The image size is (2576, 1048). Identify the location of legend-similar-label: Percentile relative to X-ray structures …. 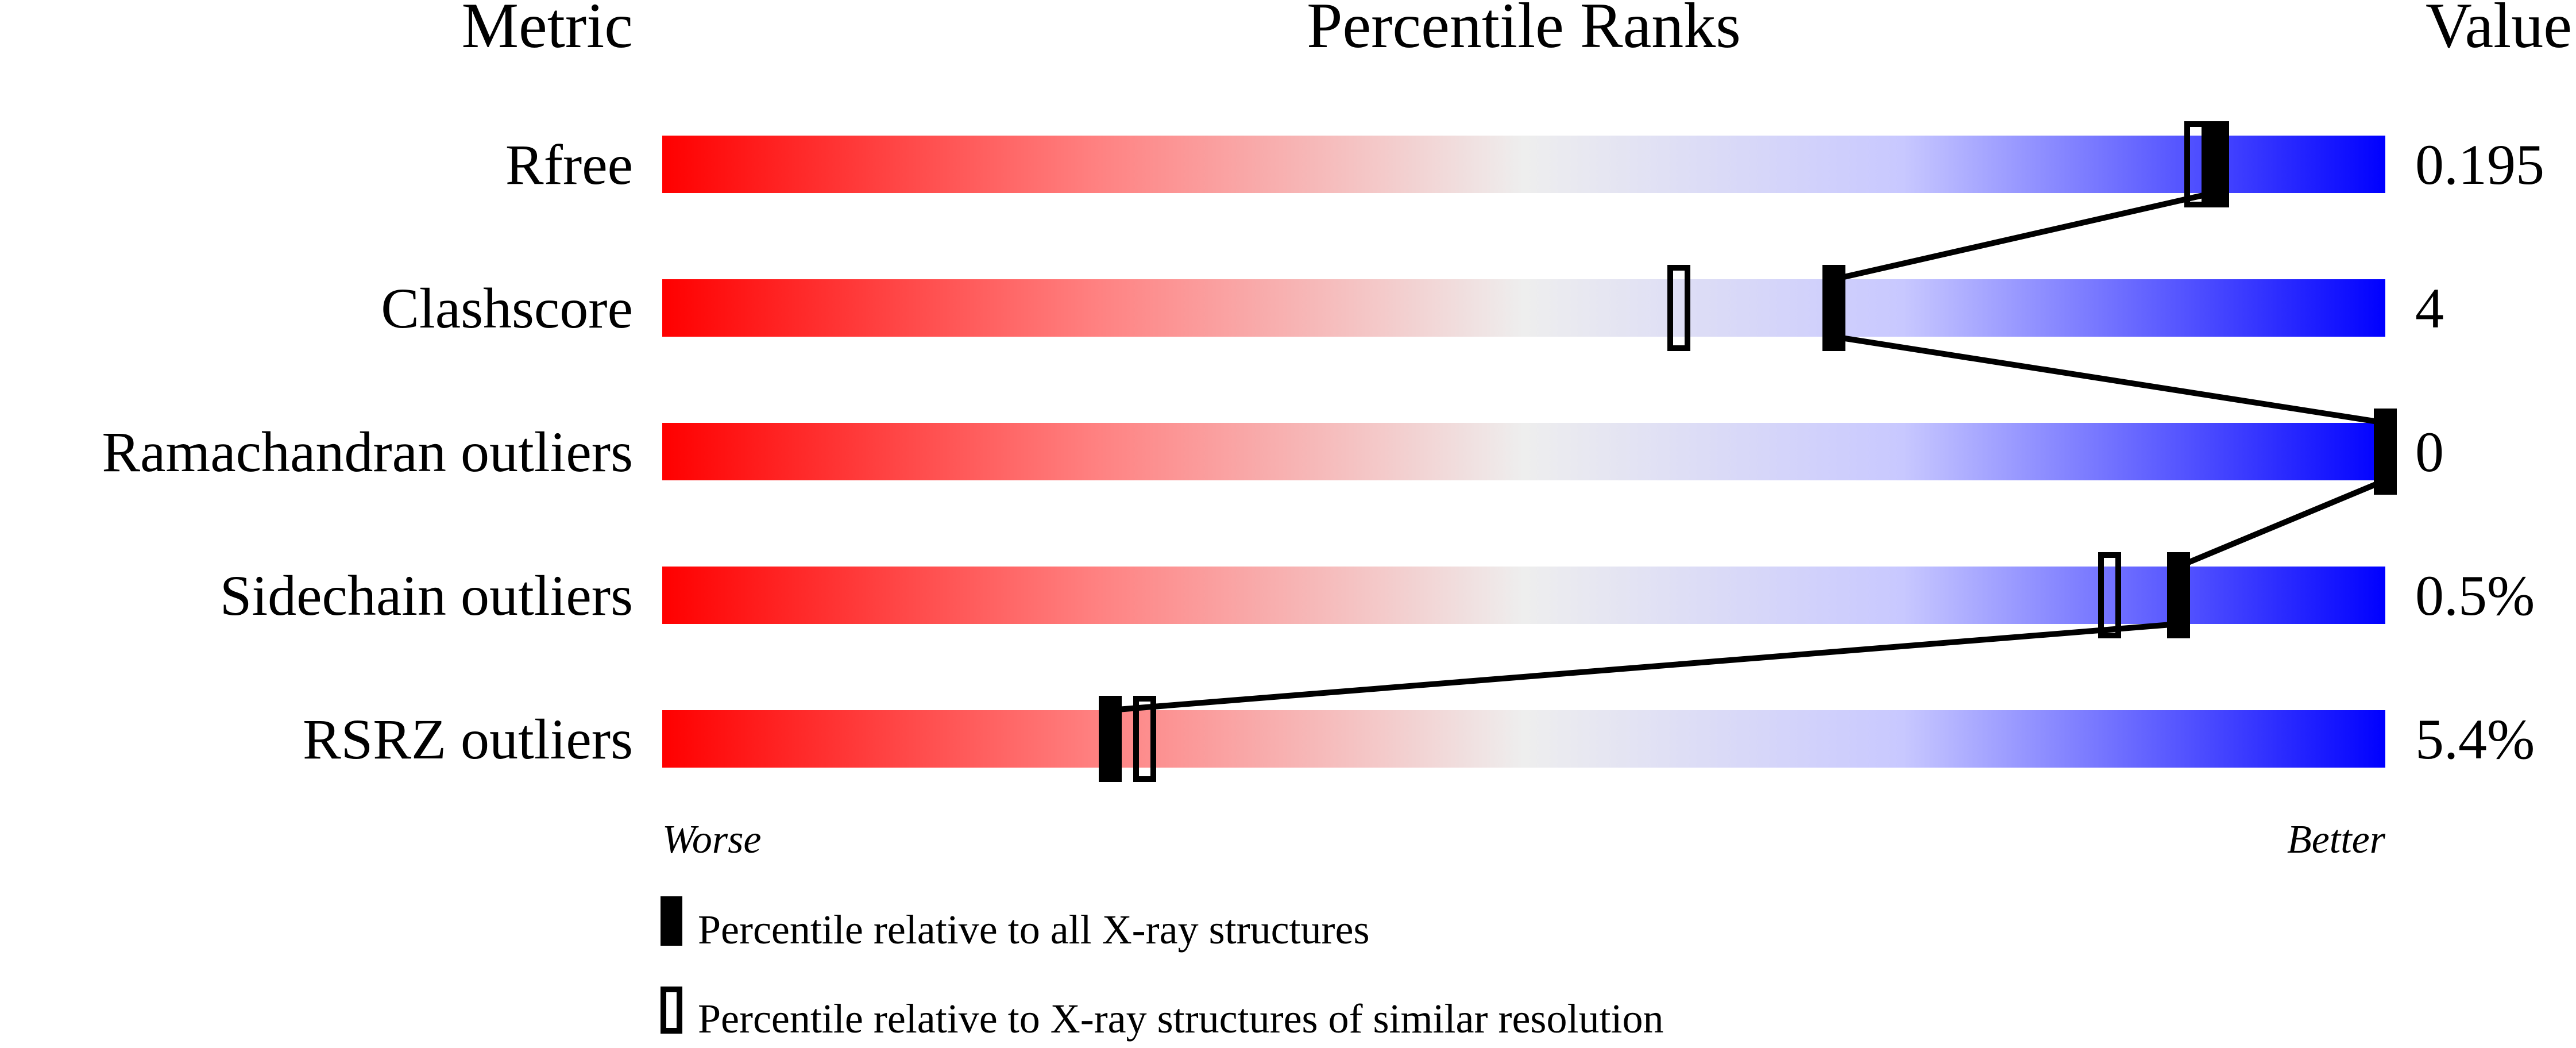
(1180, 1019).